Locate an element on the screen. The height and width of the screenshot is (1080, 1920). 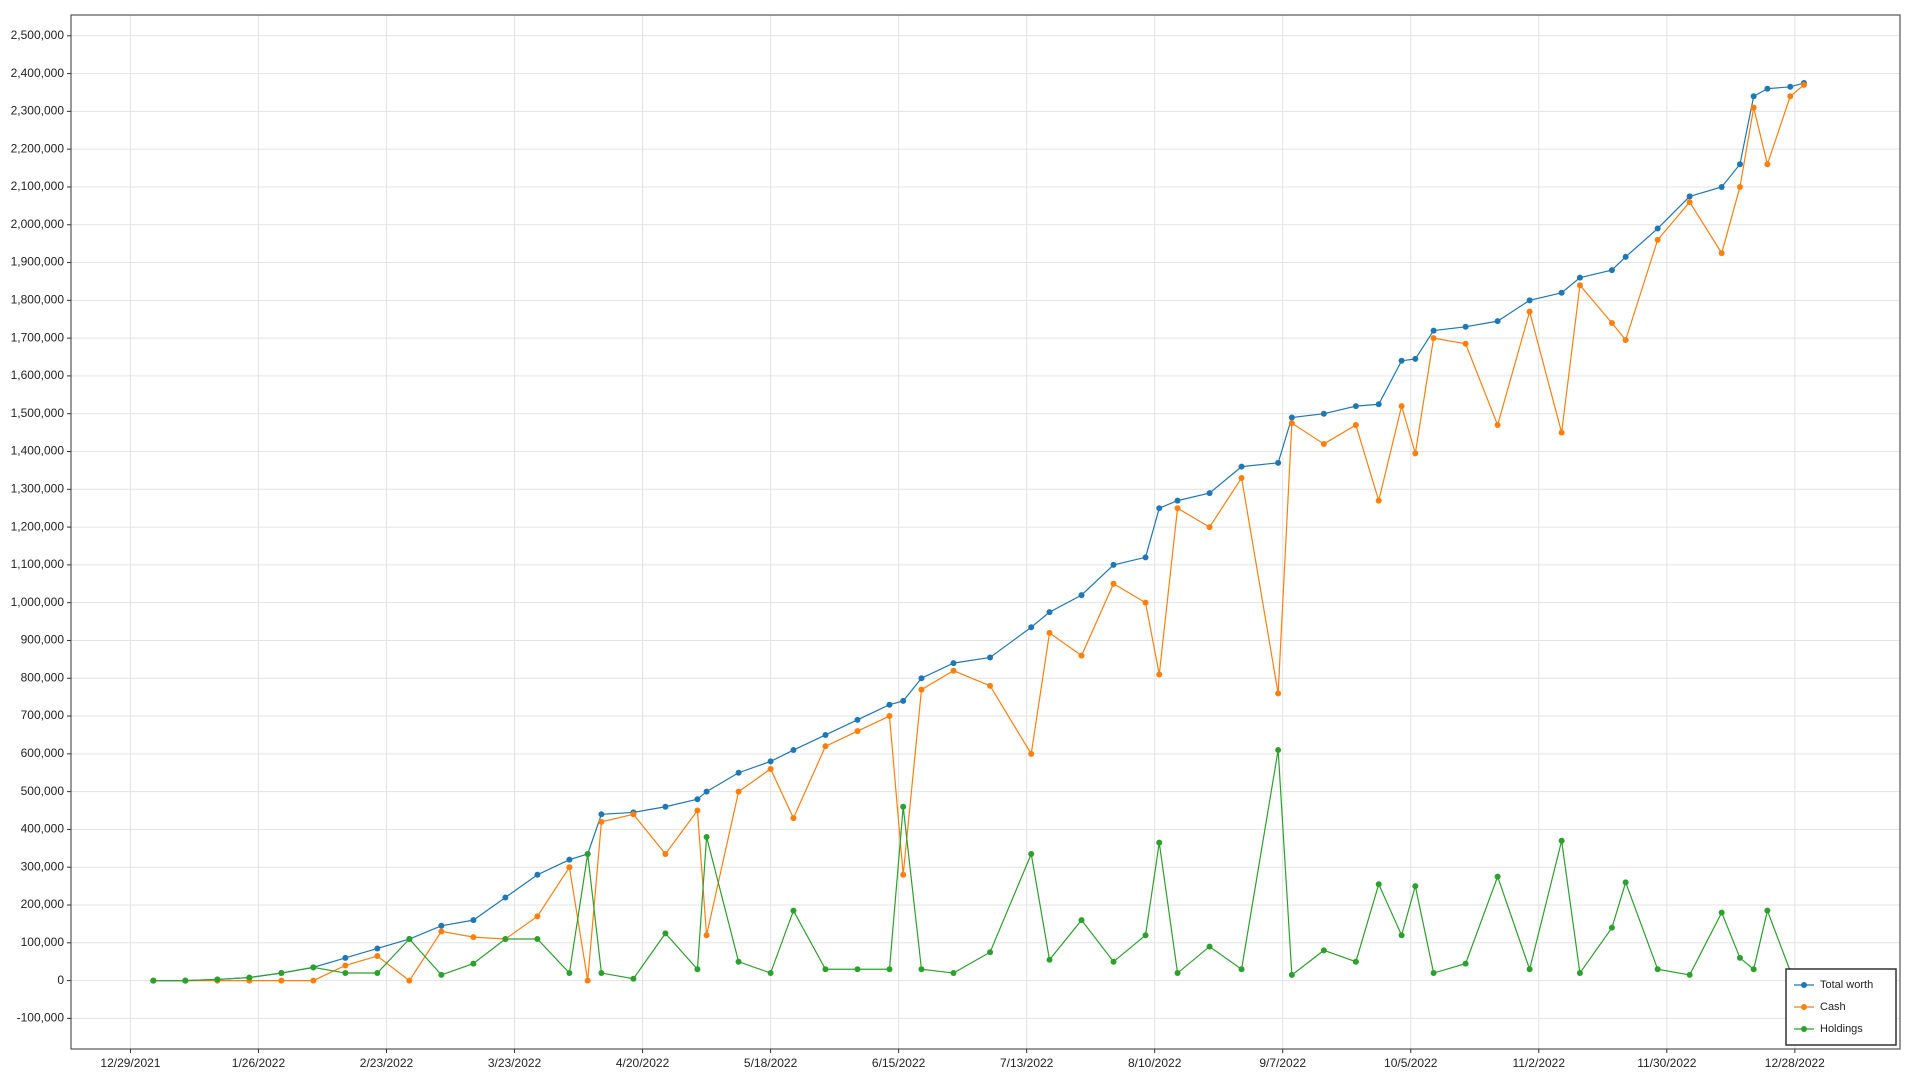
x-tick-label: 5/18/2022 is located at coordinates (771, 1063).